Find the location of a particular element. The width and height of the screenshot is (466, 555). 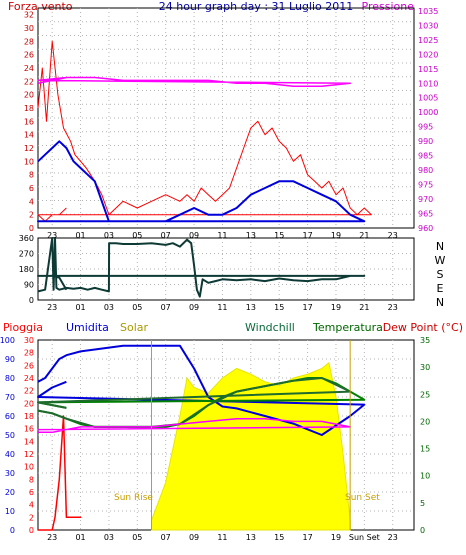

pressure-ytick-14: 1030 is located at coordinates (428, 25).